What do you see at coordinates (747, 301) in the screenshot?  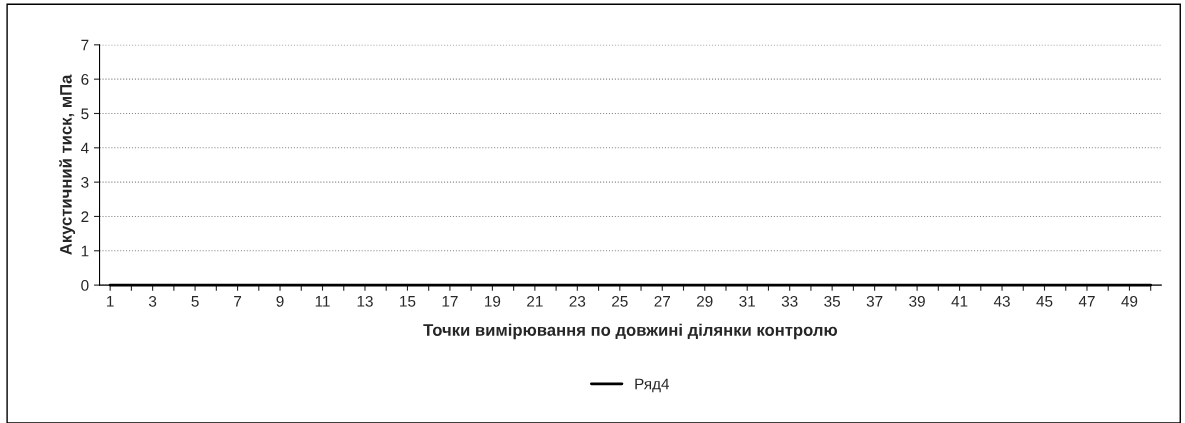 I see `x-tick-label: 31` at bounding box center [747, 301].